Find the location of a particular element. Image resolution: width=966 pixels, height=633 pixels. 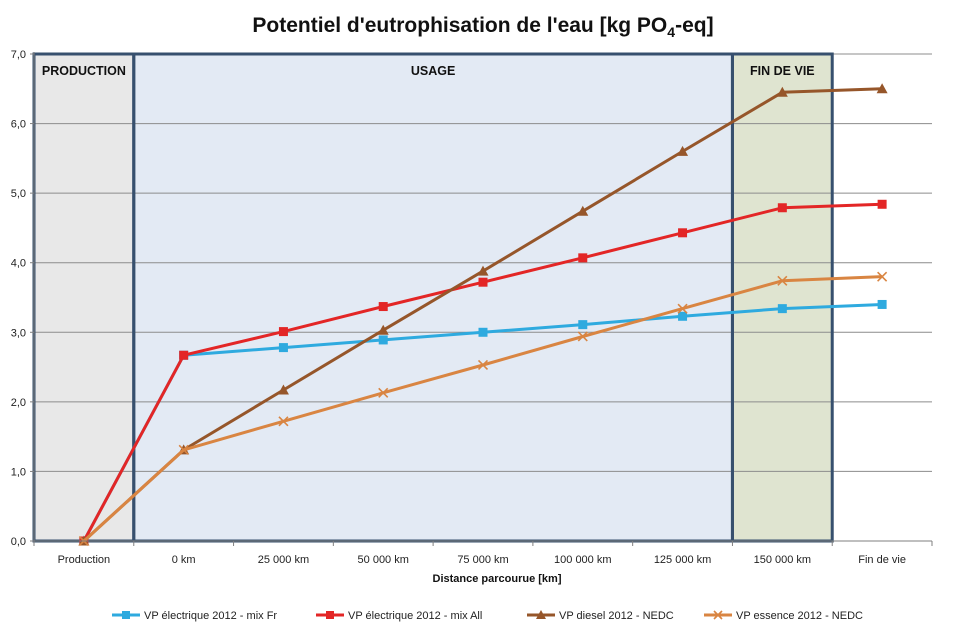

y-tick-label: 3,0 is located at coordinates (18, 333).